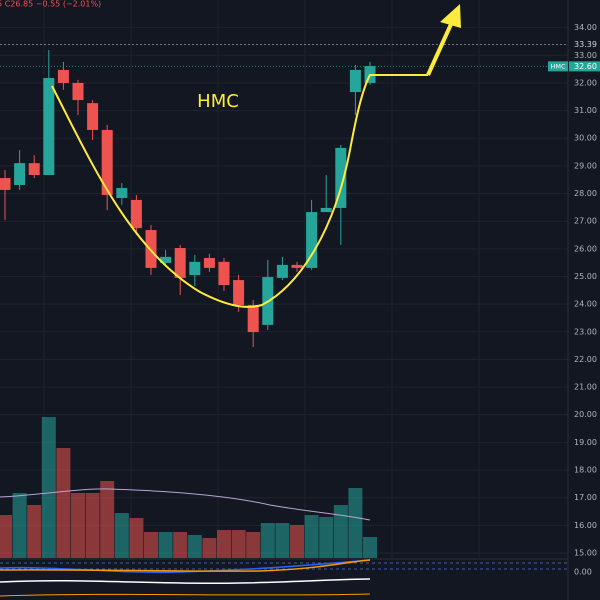  What do you see at coordinates (585, 525) in the screenshot?
I see `y-tick-label: 16.00` at bounding box center [585, 525].